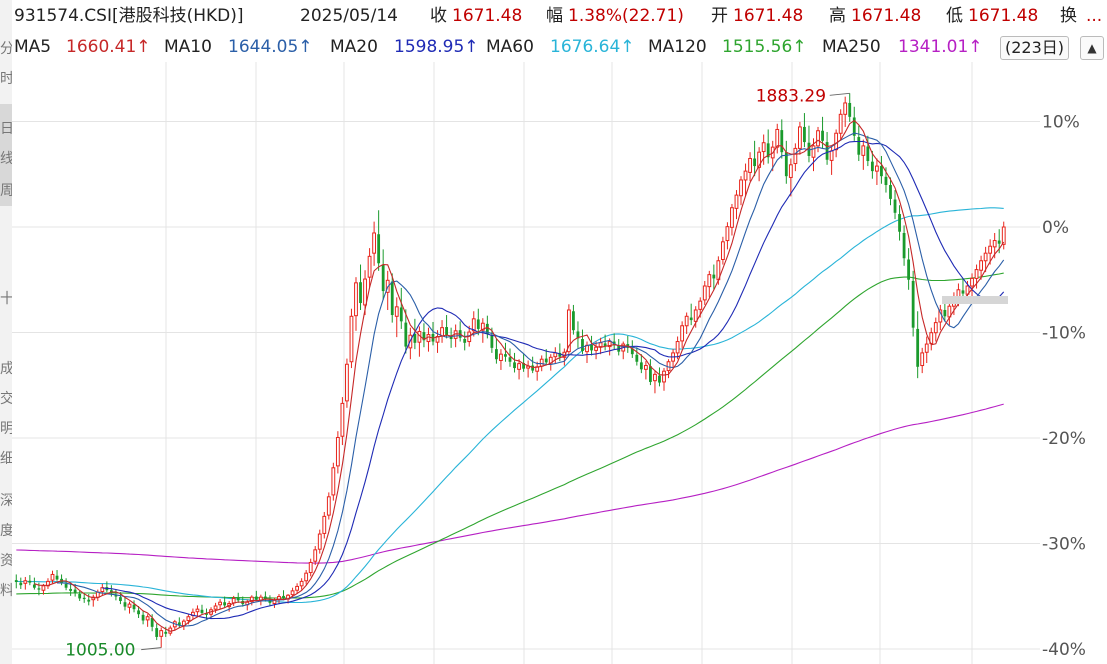 The image size is (1107, 664). What do you see at coordinates (6, 429) in the screenshot?
I see `left-toolbar-glyph: 明` at bounding box center [6, 429].